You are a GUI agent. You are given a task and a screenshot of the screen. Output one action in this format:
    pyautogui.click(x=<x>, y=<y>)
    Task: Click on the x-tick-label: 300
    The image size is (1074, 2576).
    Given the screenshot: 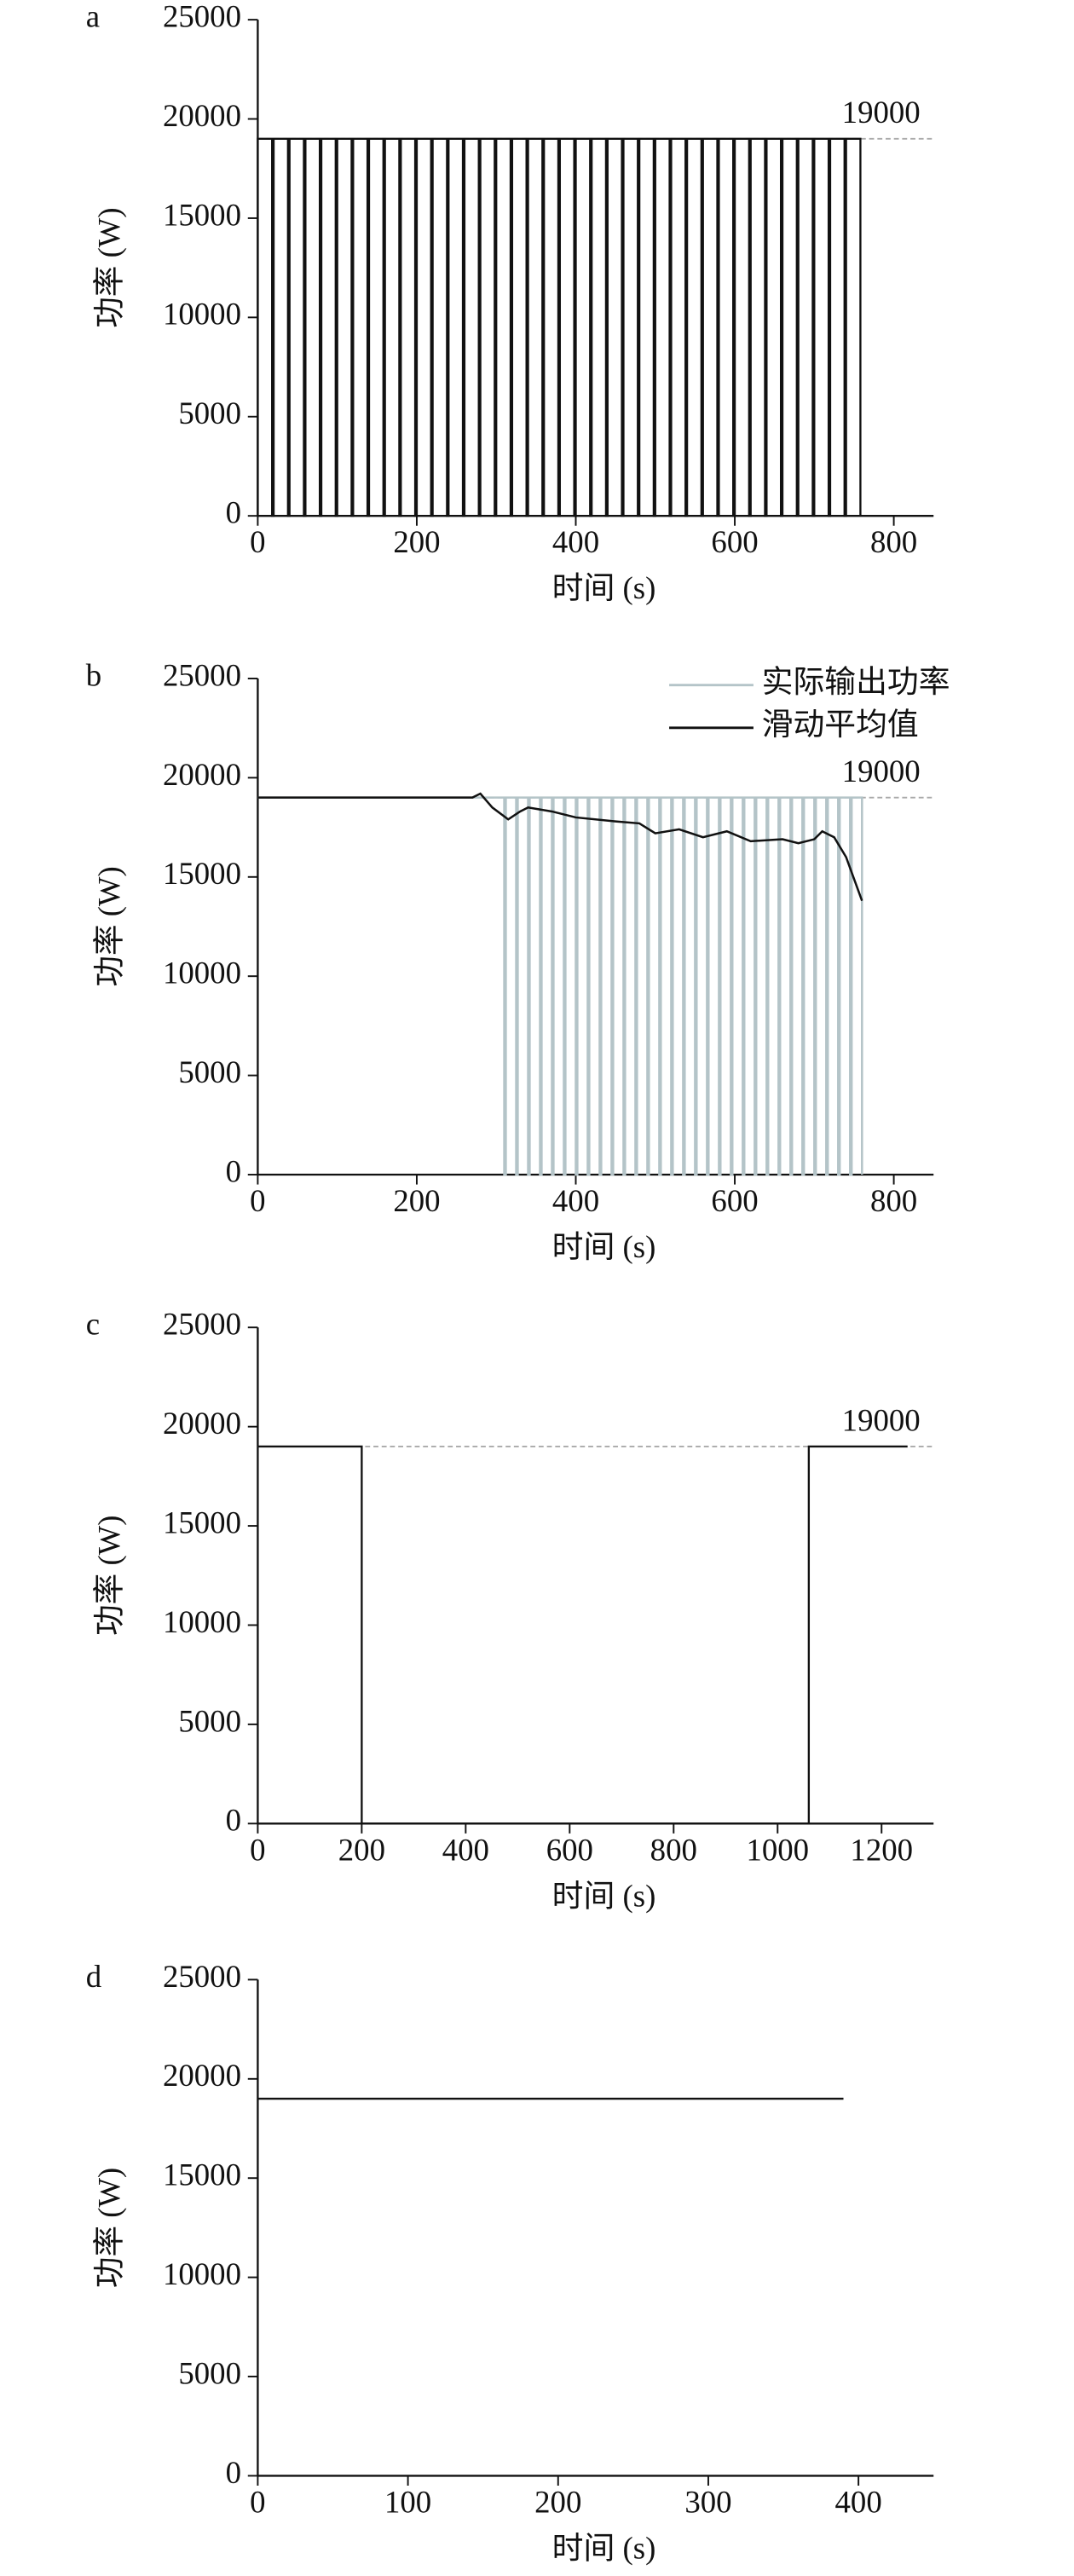 What is the action you would take?
    pyautogui.click(x=707, y=2502)
    